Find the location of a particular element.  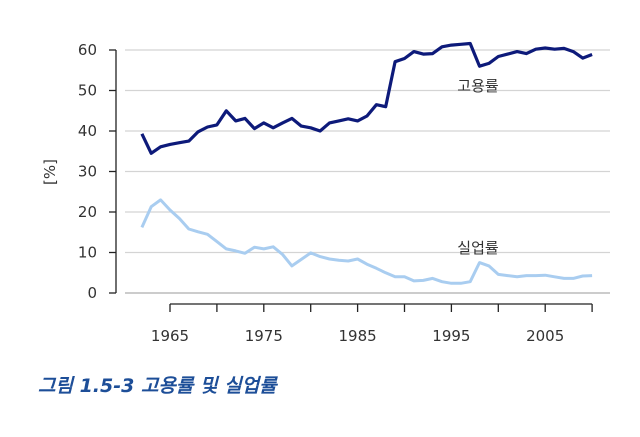

x-tick-label: 2005 is located at coordinates (545, 336).